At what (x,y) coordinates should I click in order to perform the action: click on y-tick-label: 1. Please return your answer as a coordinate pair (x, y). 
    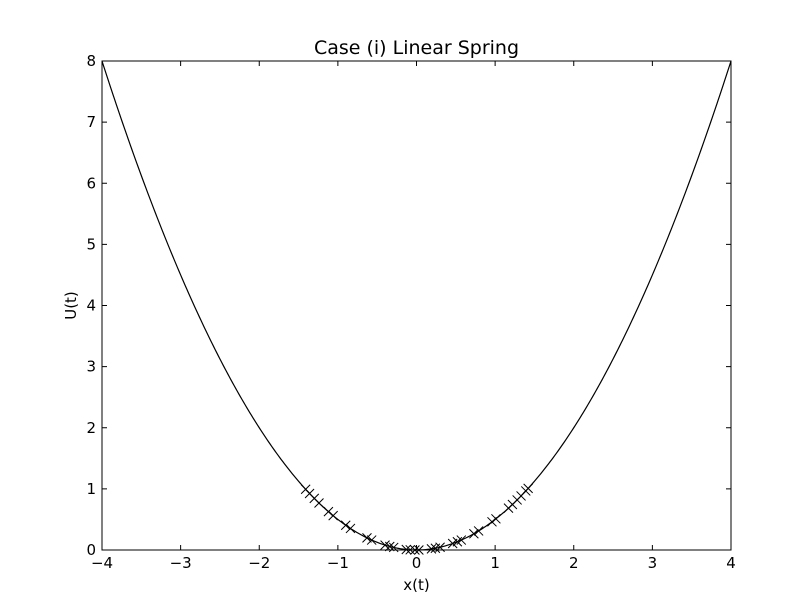
    Looking at the image, I should click on (91, 489).